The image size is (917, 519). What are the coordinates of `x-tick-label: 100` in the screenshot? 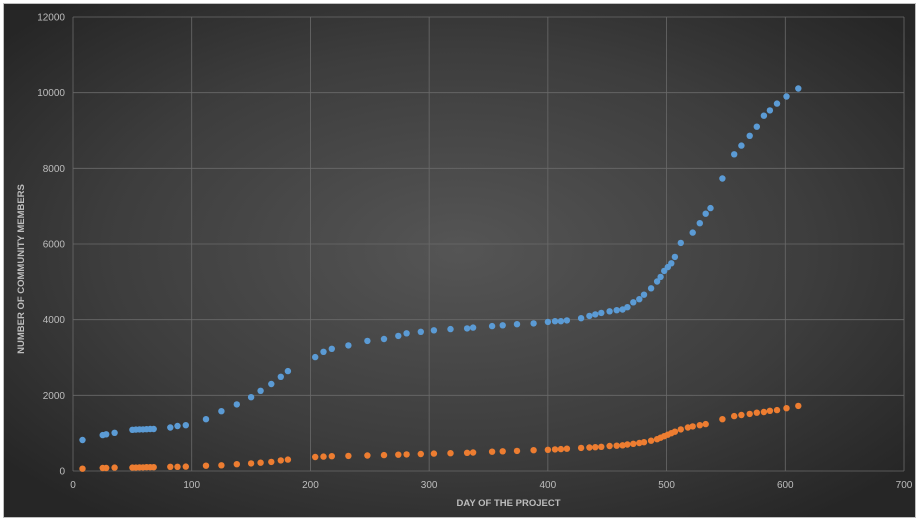 It's located at (191, 485).